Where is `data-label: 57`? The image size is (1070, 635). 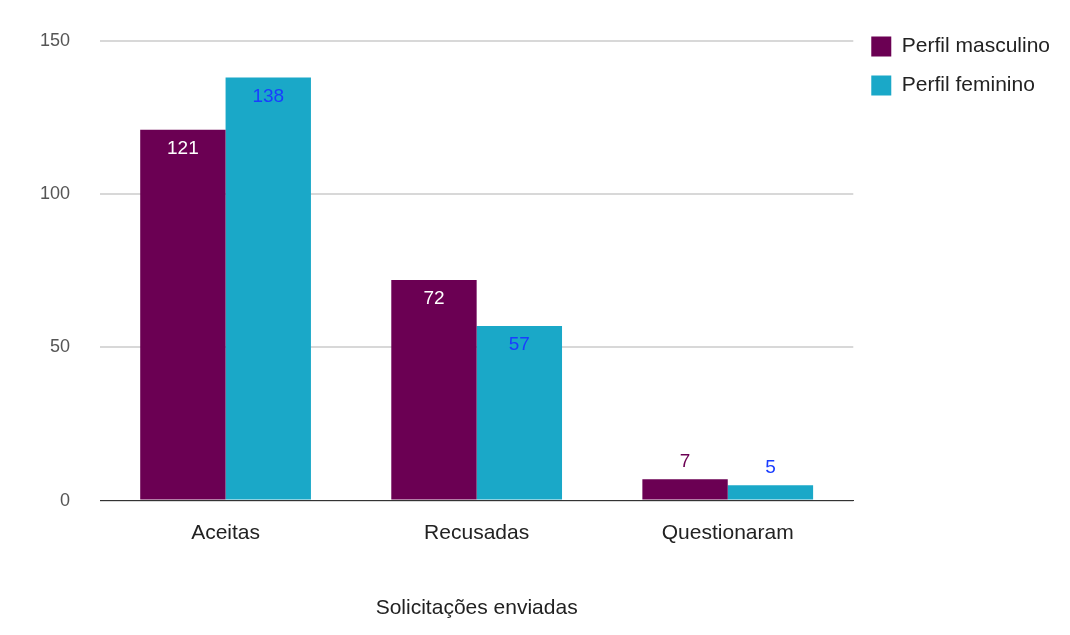 data-label: 57 is located at coordinates (519, 343).